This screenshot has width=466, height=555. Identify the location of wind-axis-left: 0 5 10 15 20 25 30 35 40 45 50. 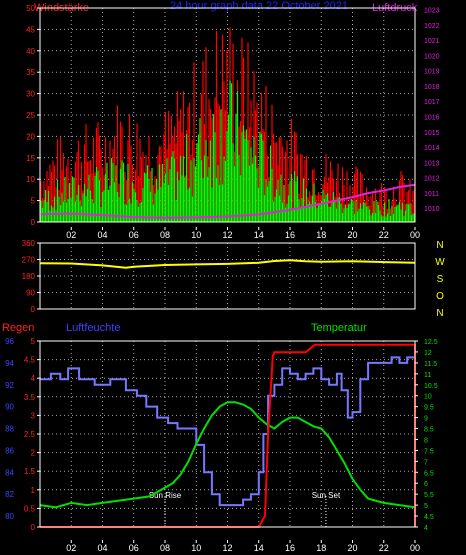
(33, 115).